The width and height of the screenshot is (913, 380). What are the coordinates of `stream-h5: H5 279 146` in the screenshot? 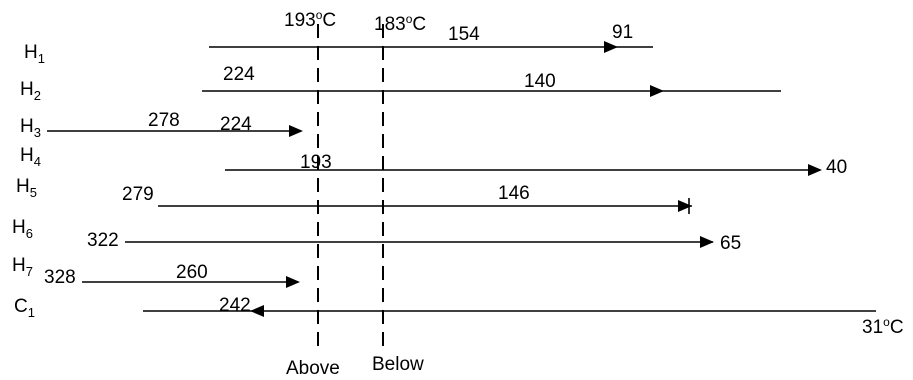 It's located at (354, 195).